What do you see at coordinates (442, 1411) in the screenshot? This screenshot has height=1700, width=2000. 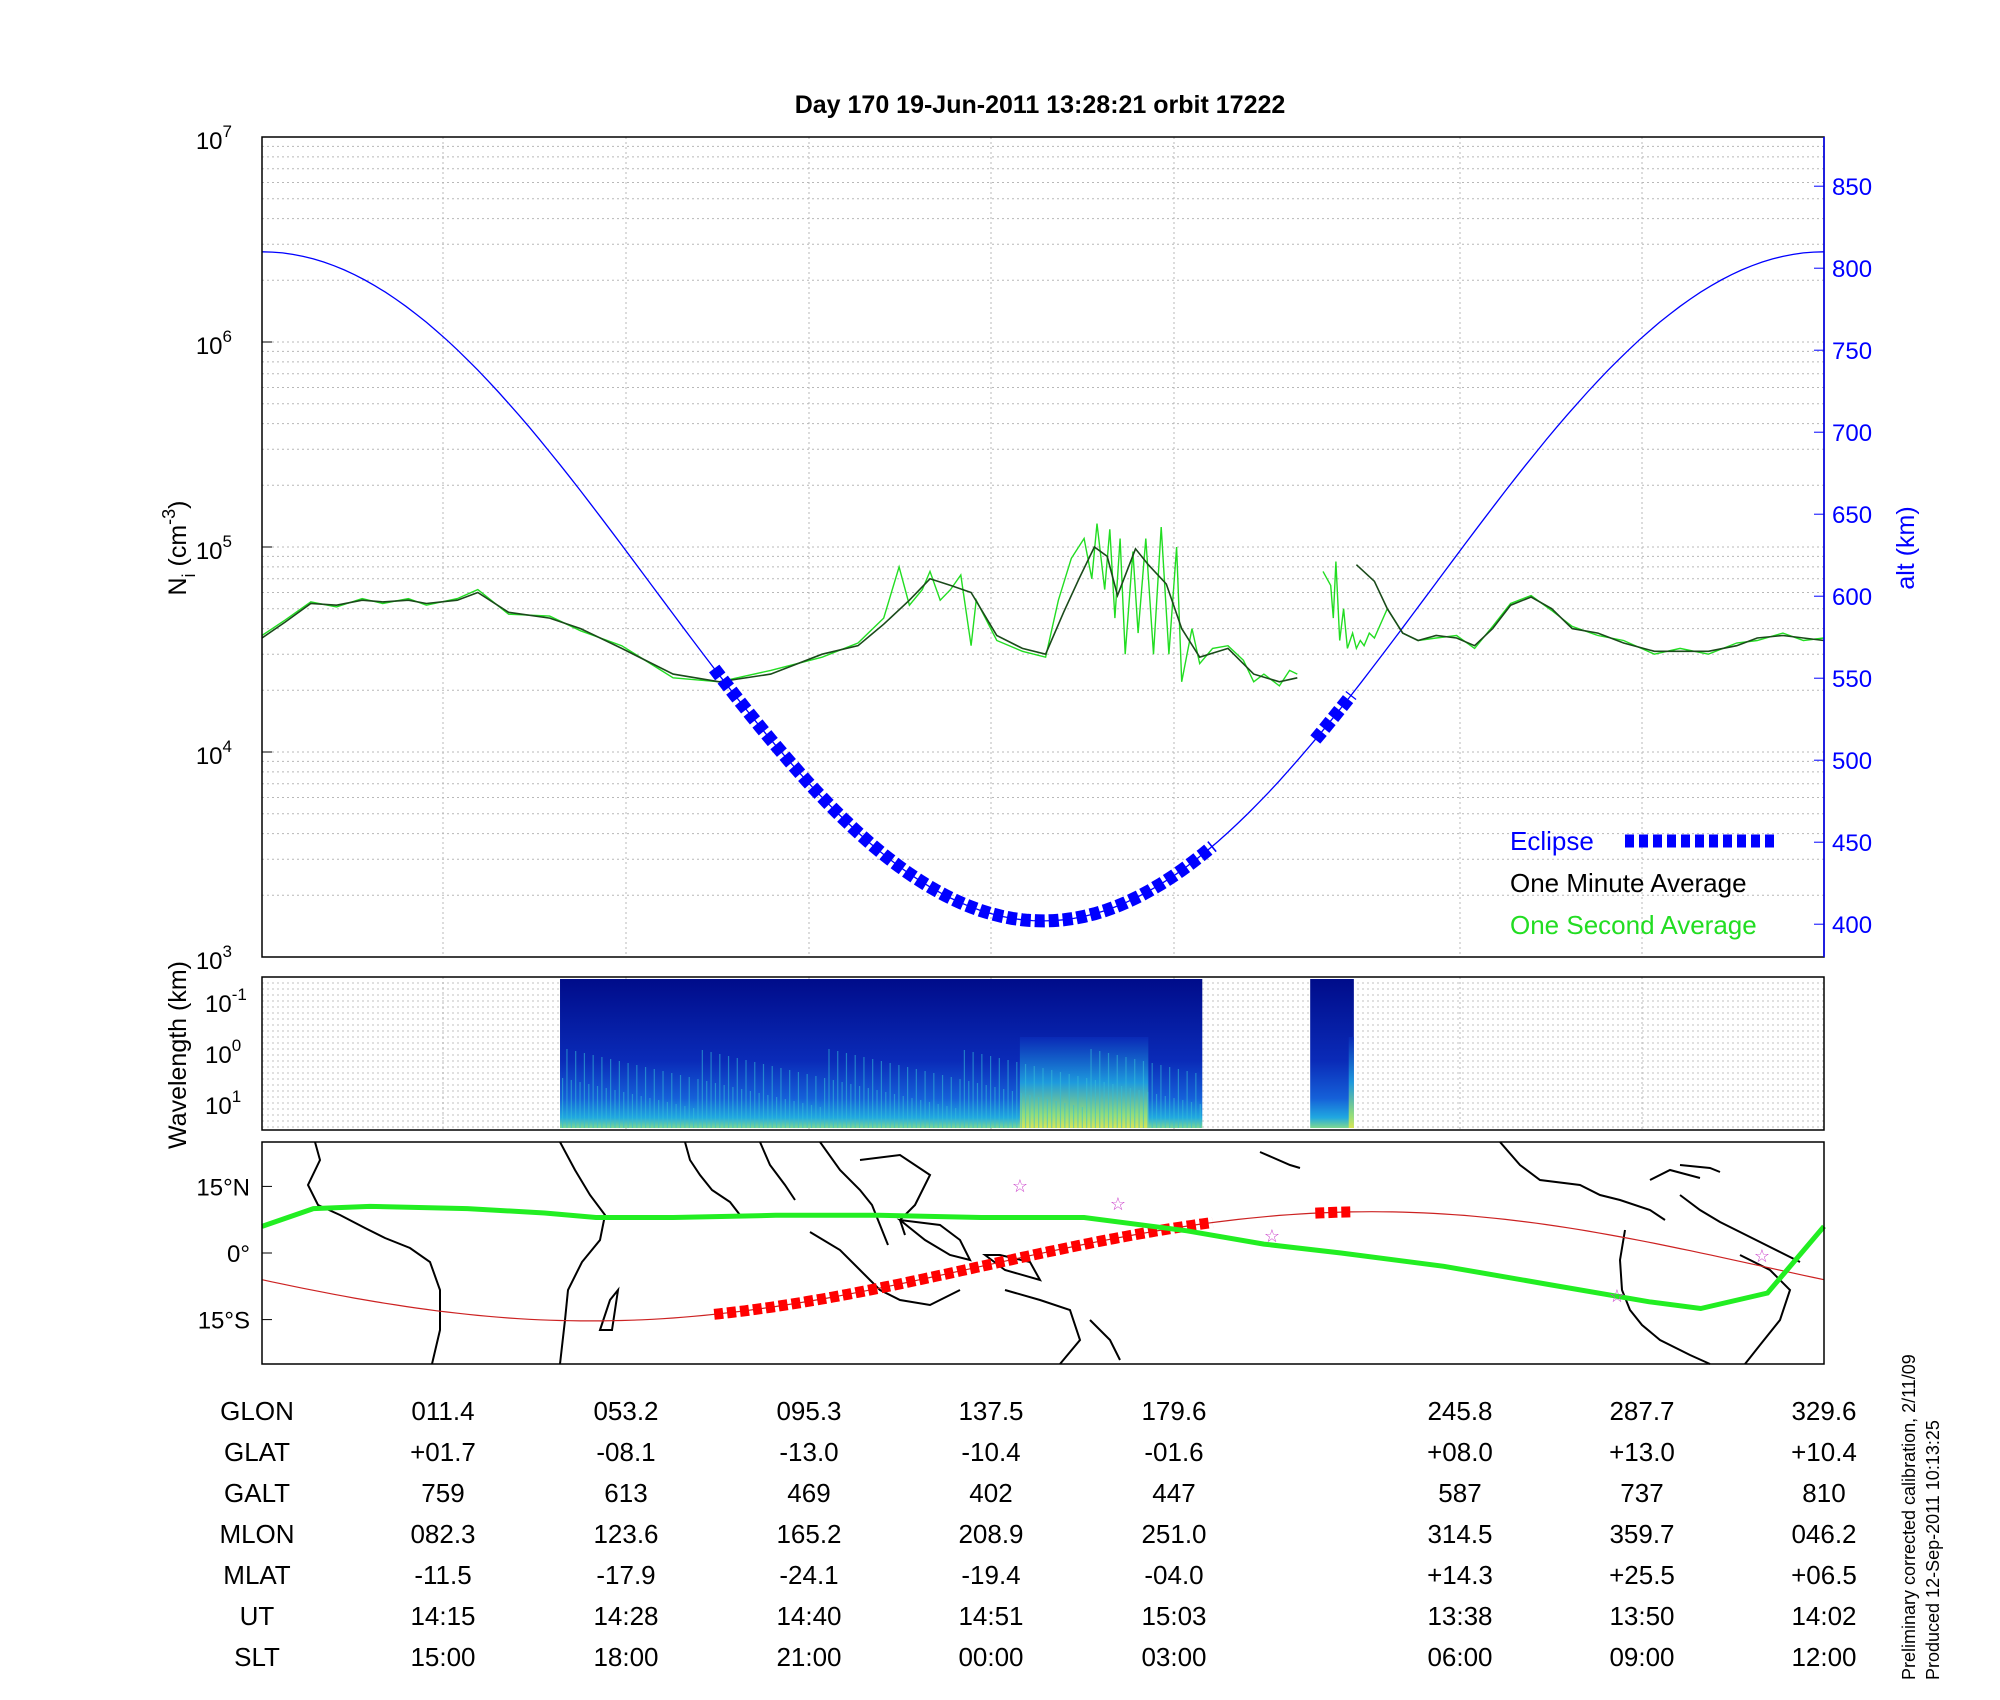 I see `table-cell: 011.4` at bounding box center [442, 1411].